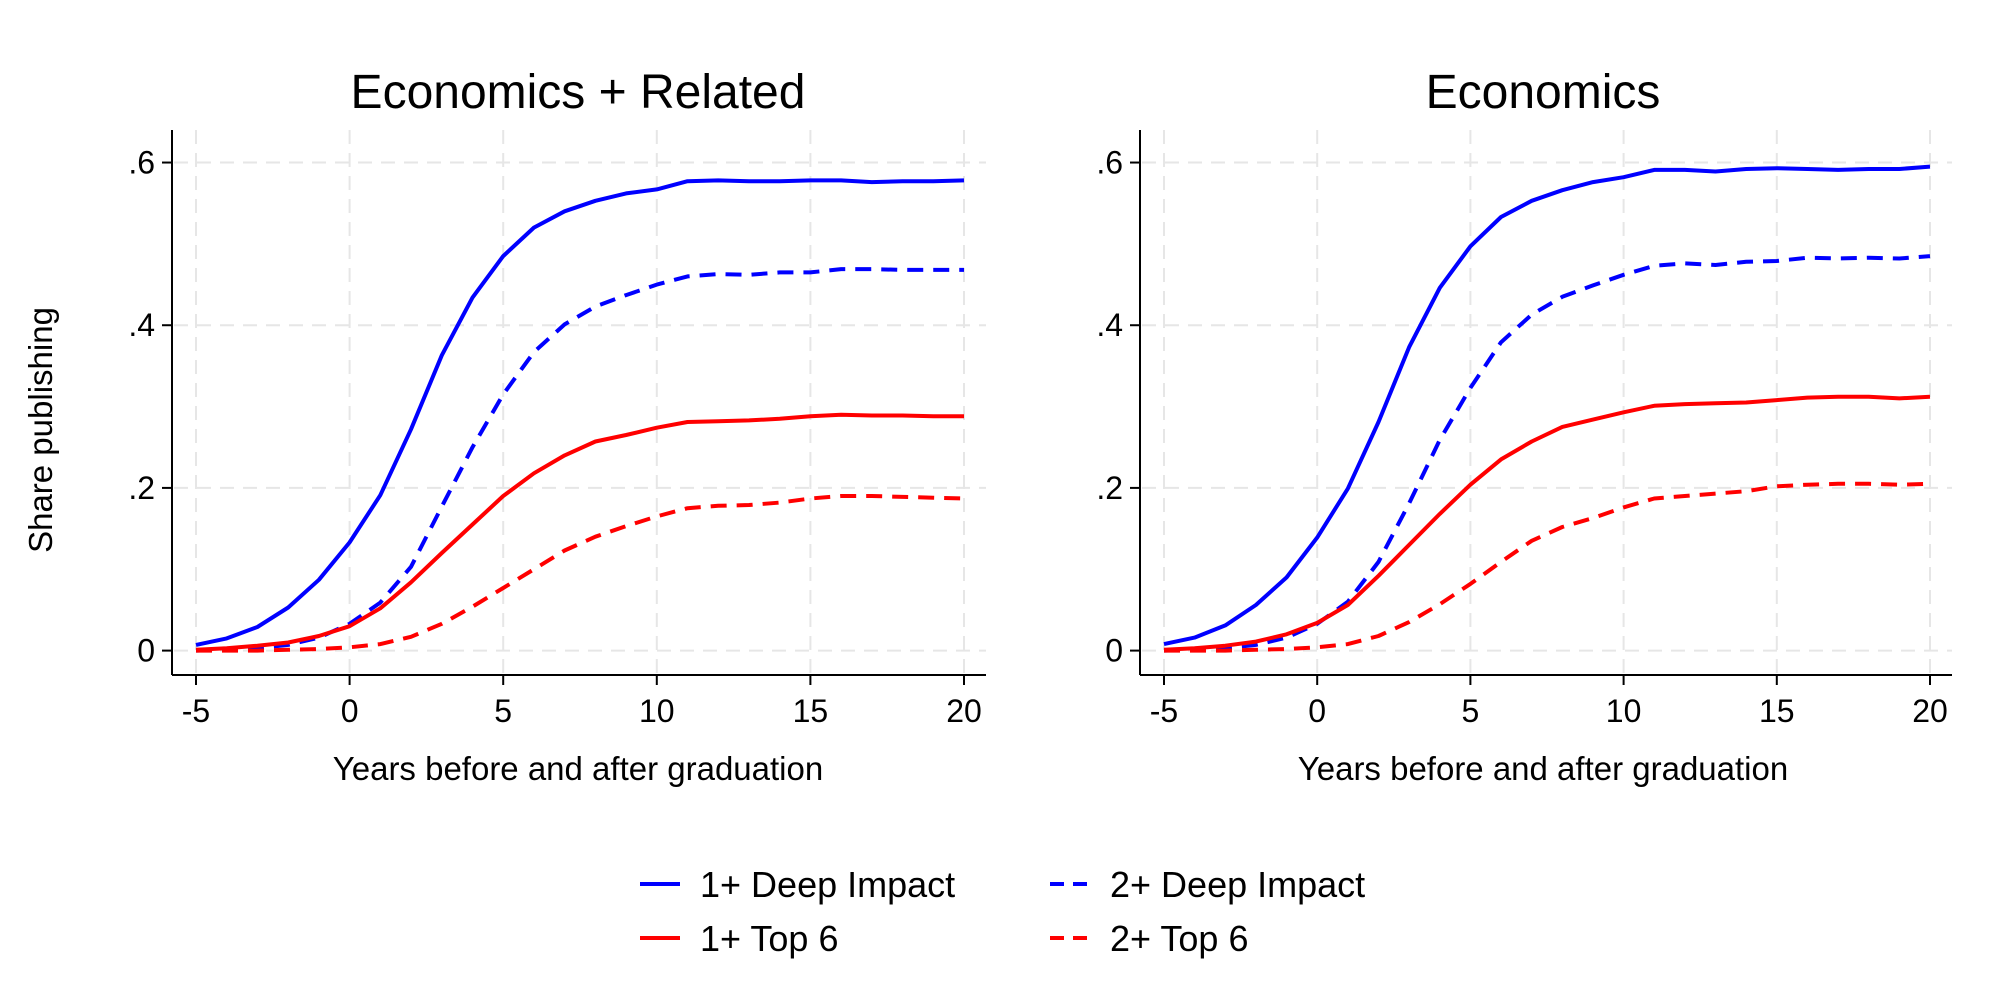  Describe the element at coordinates (769, 938) in the screenshot. I see `legend-label: 1+ Top 6` at that location.